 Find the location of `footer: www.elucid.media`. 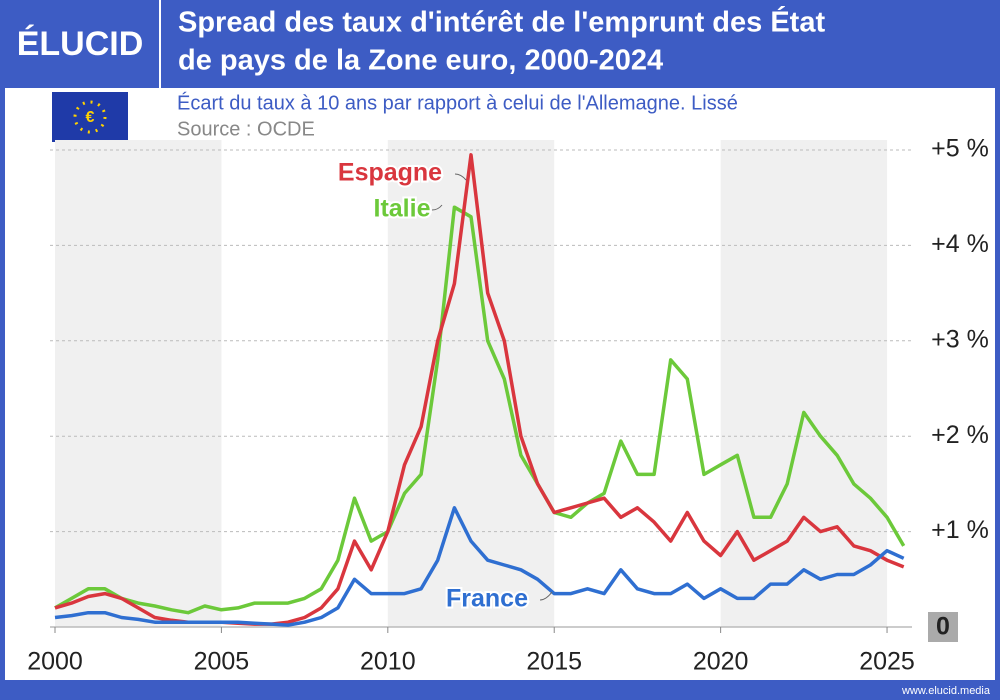

footer: www.elucid.media is located at coordinates (946, 691).